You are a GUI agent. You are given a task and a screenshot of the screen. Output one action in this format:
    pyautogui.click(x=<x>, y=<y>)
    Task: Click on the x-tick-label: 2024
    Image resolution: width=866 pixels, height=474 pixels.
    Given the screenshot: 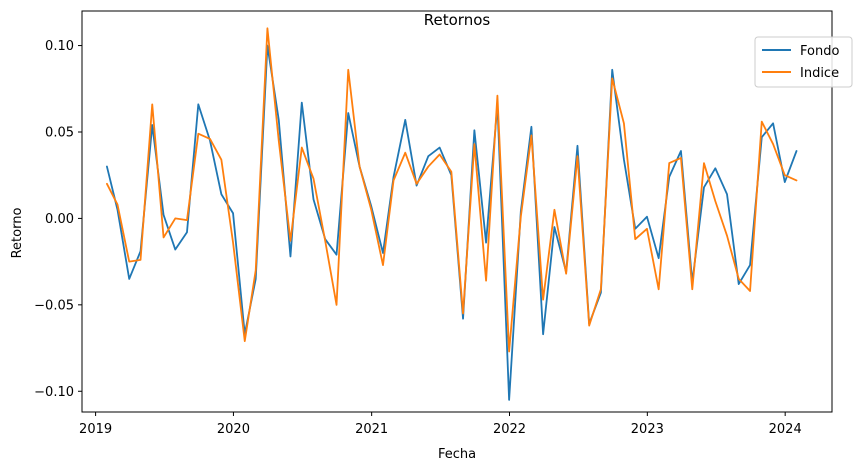 What is the action you would take?
    pyautogui.click(x=785, y=429)
    